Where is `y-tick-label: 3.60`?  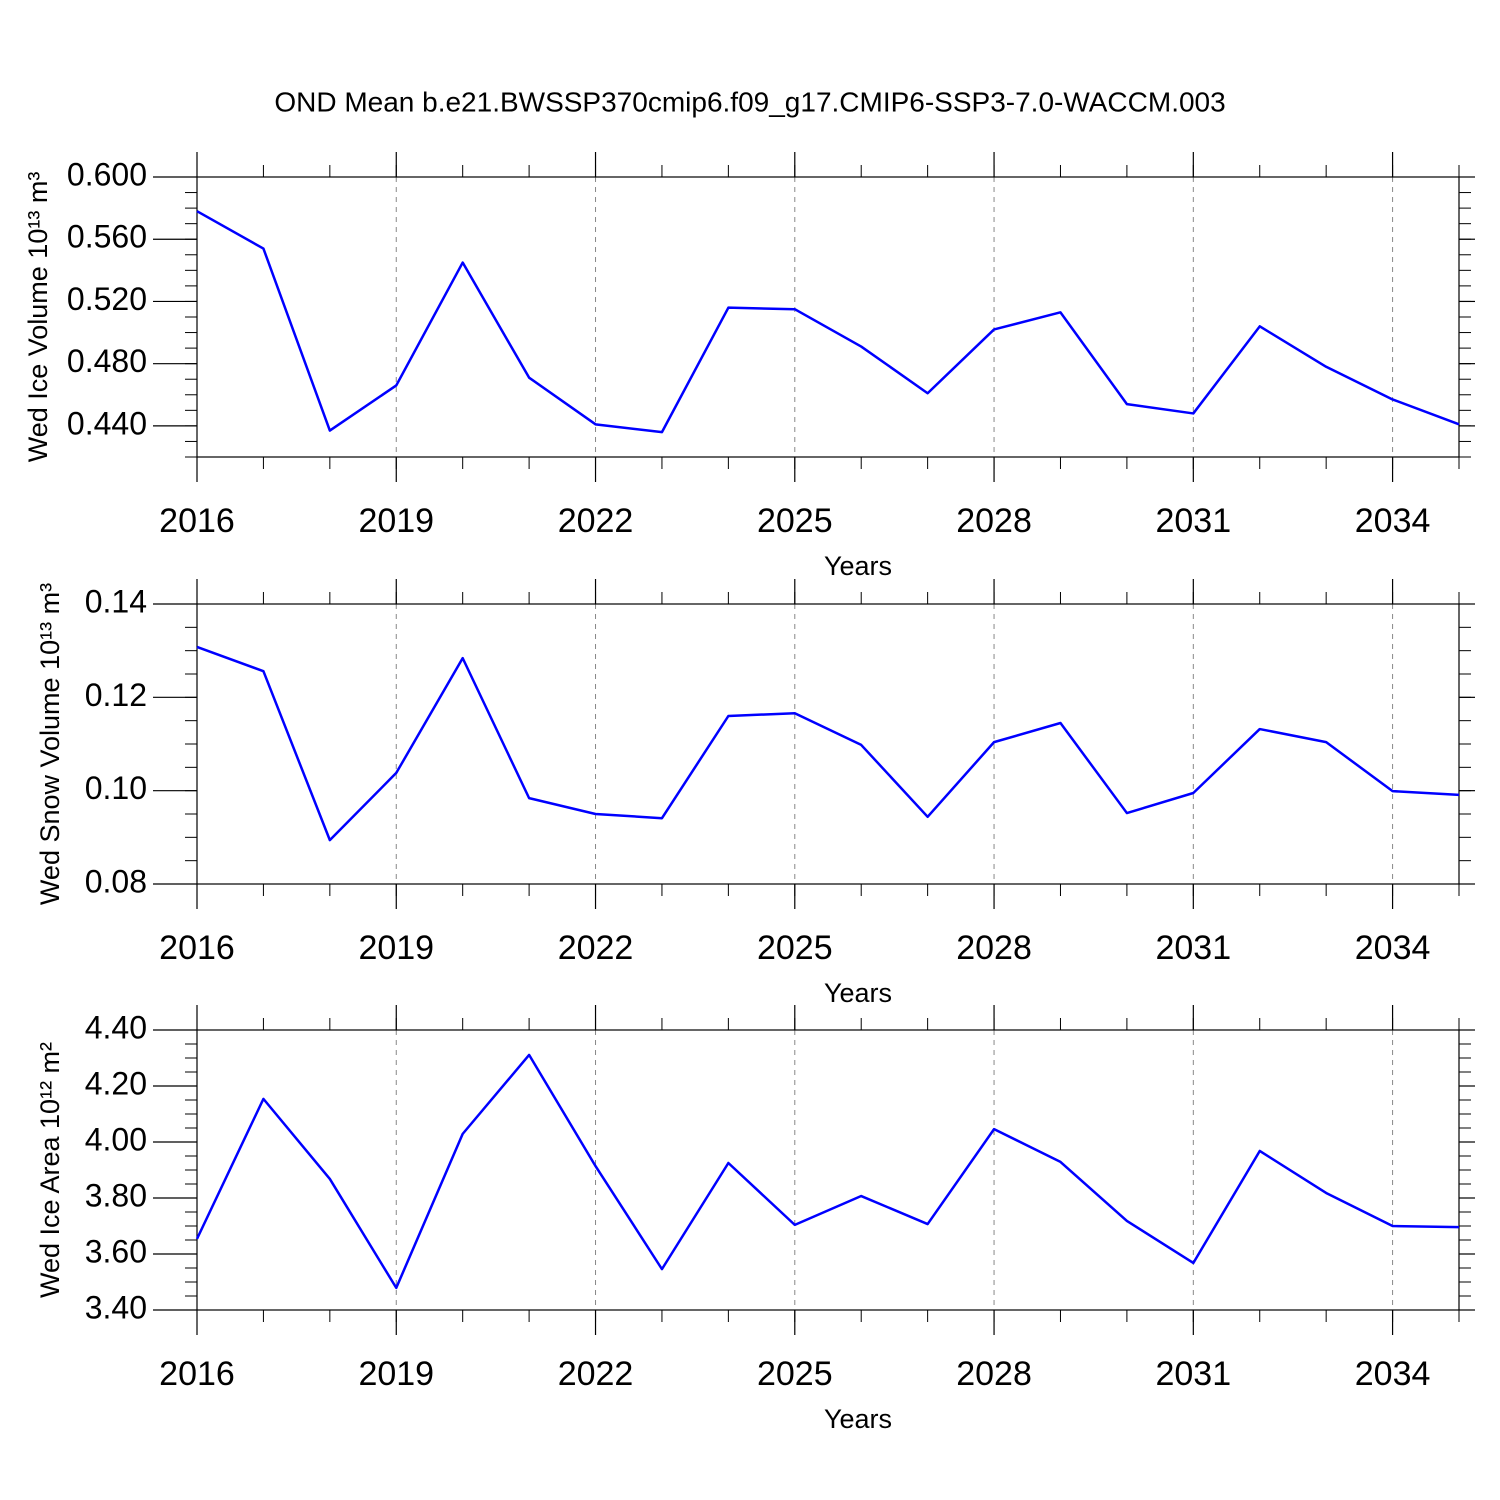 y-tick-label: 3.60 is located at coordinates (116, 1251).